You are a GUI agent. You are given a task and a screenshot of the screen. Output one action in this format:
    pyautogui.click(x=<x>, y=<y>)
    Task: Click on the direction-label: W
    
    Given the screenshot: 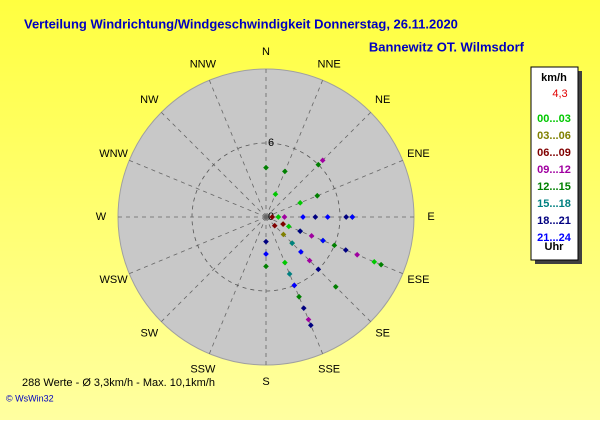 What is the action you would take?
    pyautogui.click(x=101, y=217)
    